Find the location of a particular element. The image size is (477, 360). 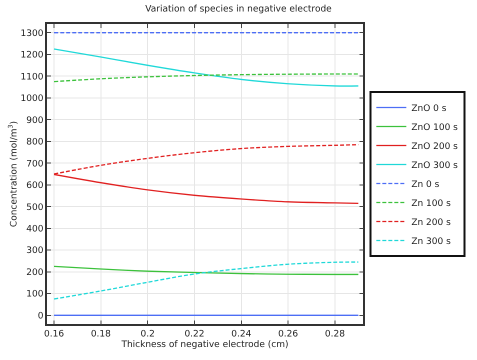

y-tick-label: 600 is located at coordinates (35, 186).